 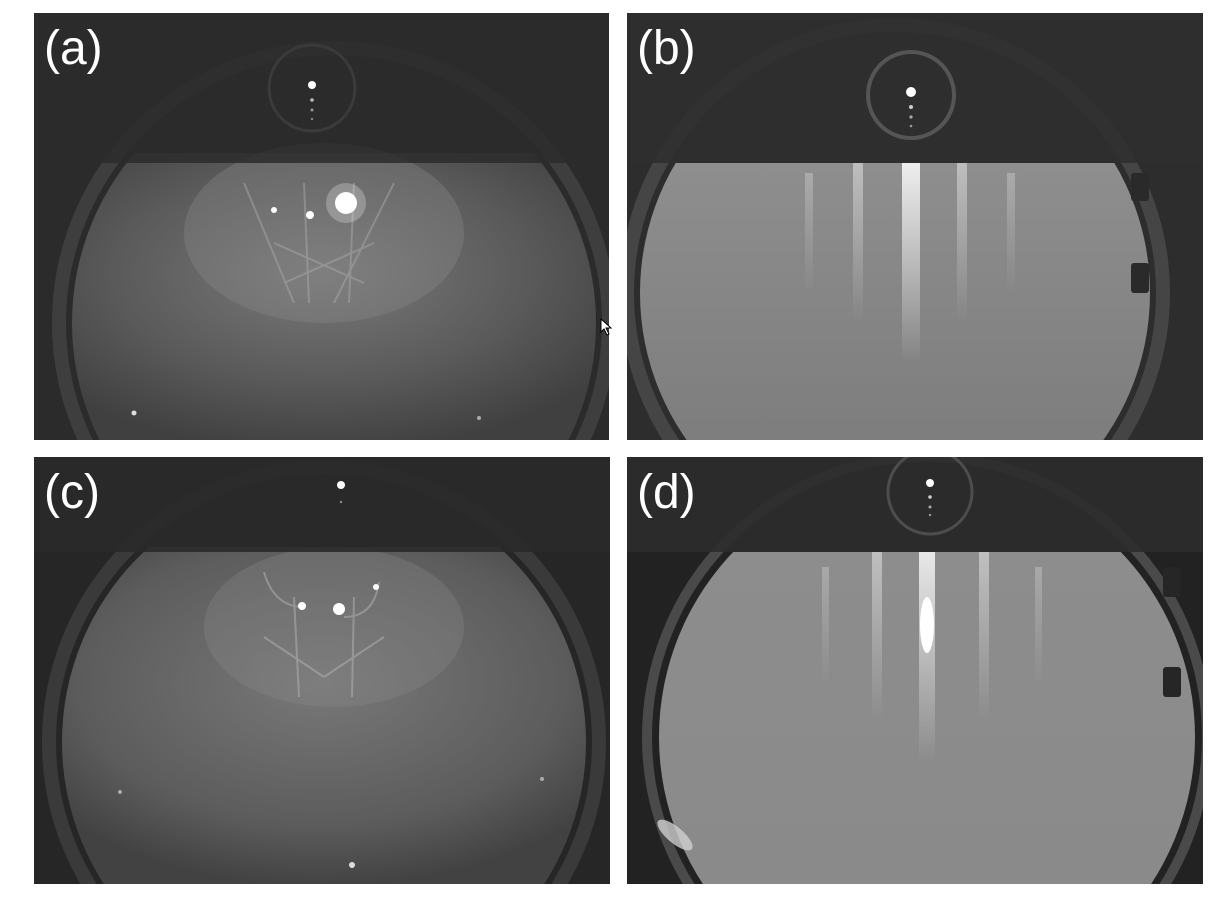 What do you see at coordinates (666, 48) in the screenshot?
I see `panel-label-b: (b)` at bounding box center [666, 48].